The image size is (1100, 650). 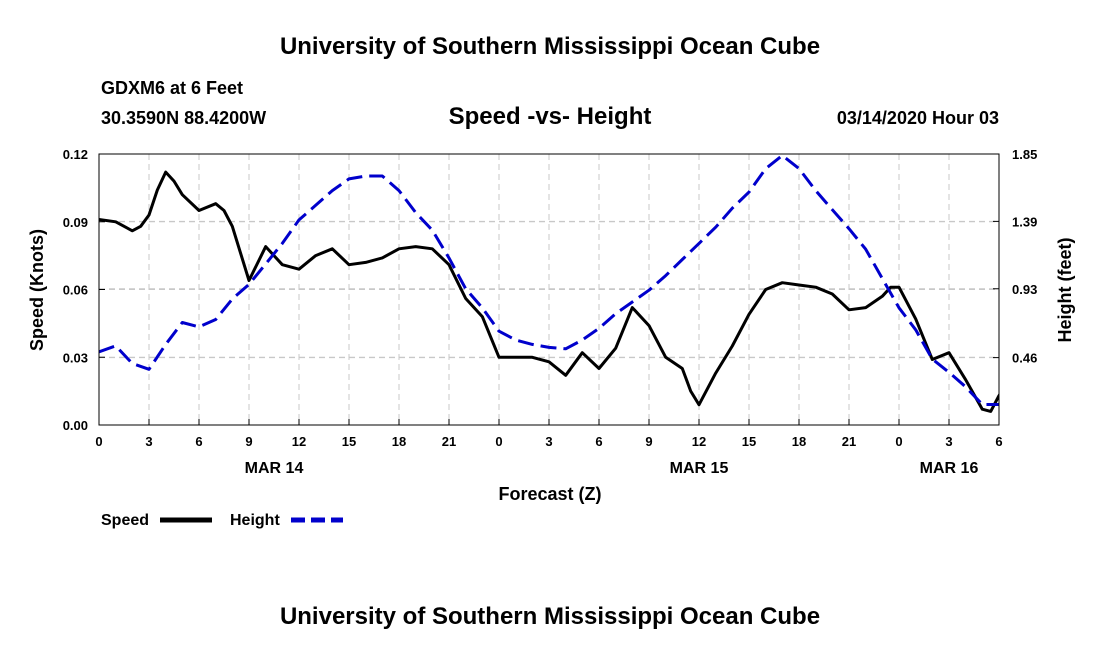 I want to click on x-axis-label: Forecast (Z), so click(x=549, y=494).